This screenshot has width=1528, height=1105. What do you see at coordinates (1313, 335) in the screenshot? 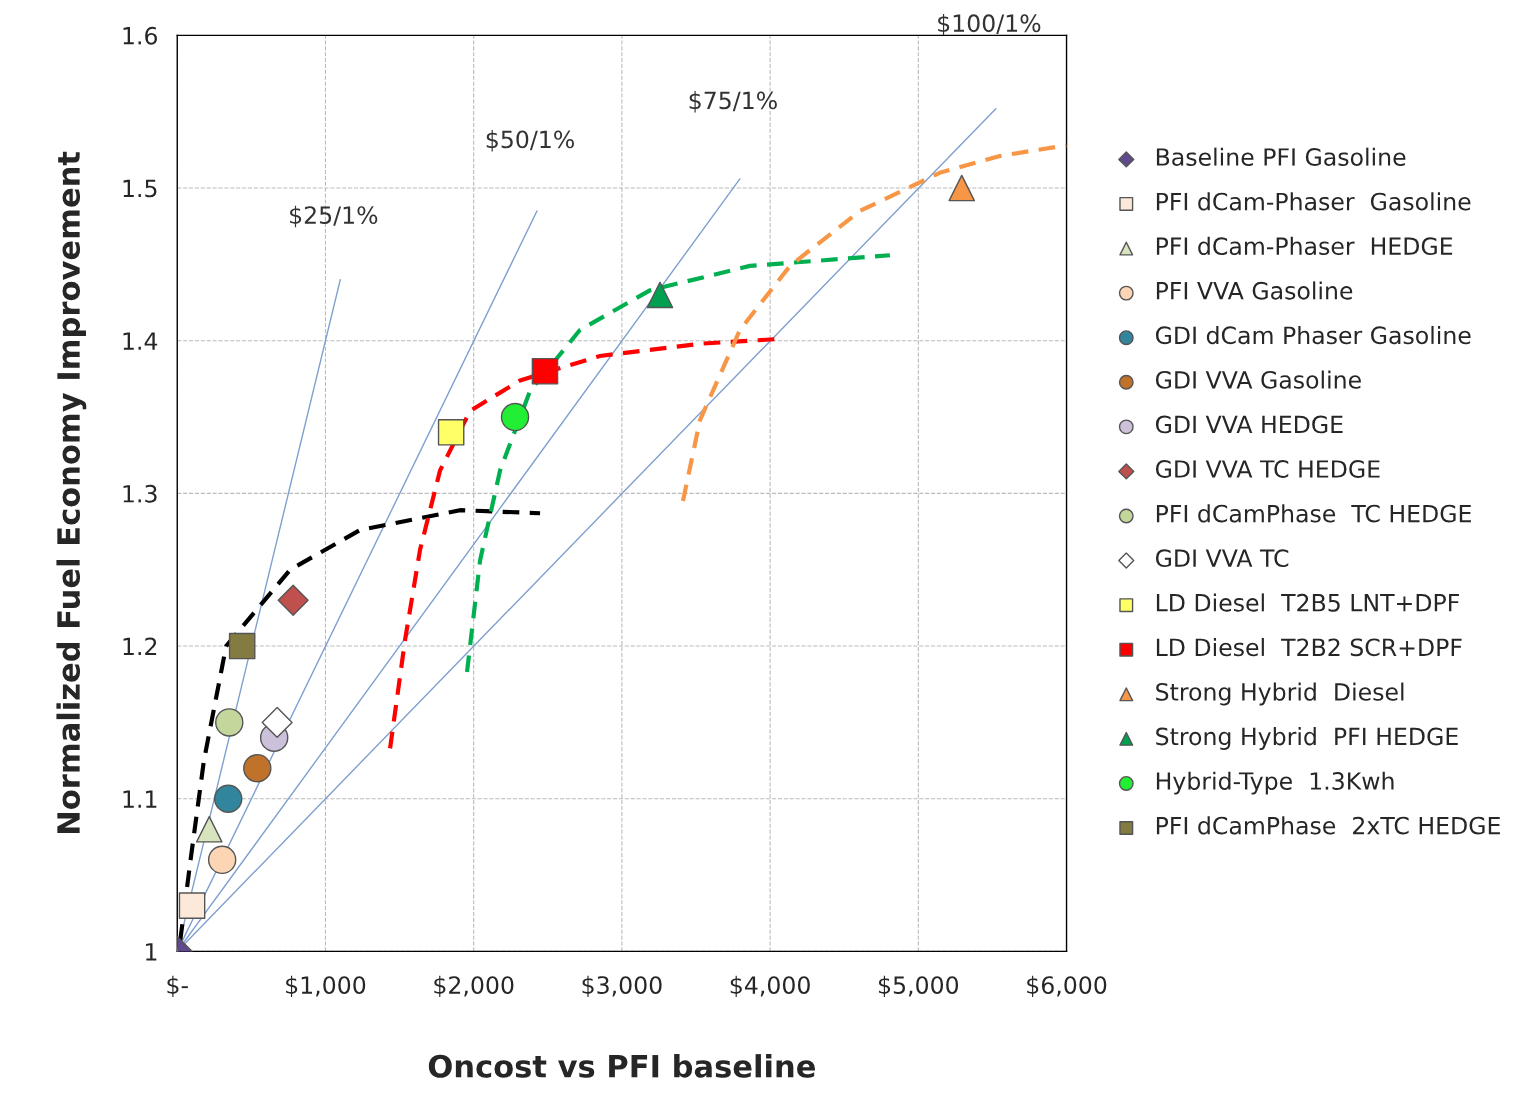
I see `legend-label: GDI dCam Phaser Gasoline` at bounding box center [1313, 335].